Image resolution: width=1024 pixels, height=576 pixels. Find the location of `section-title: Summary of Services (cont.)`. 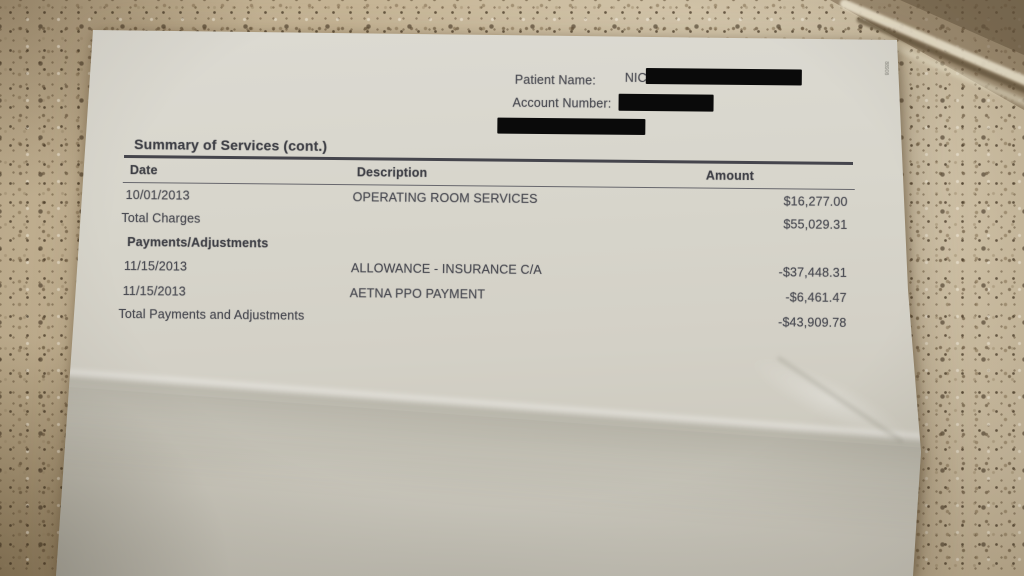

section-title: Summary of Services (cont.) is located at coordinates (231, 145).